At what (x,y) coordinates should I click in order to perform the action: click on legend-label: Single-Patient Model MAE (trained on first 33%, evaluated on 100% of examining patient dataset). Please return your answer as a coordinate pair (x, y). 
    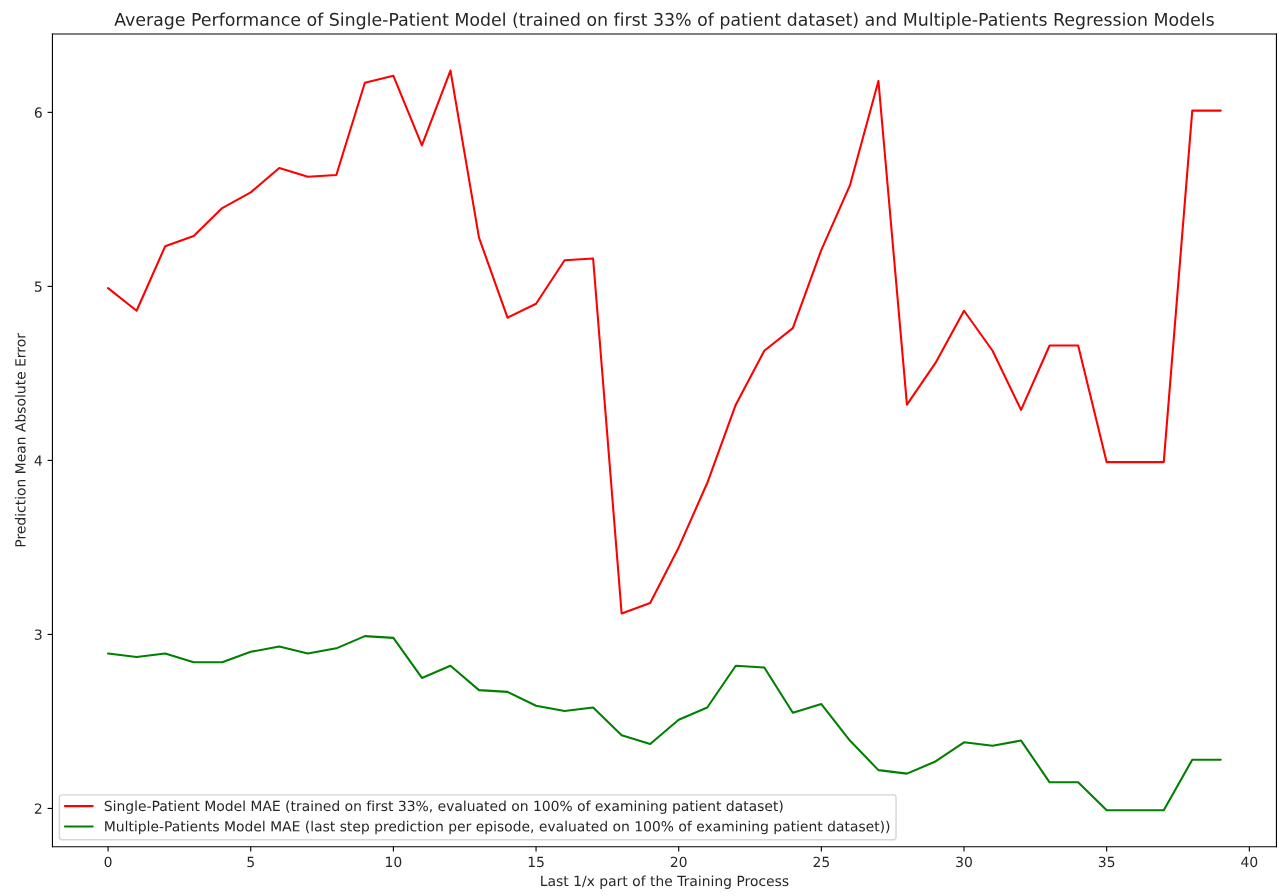
    Looking at the image, I should click on (443, 807).